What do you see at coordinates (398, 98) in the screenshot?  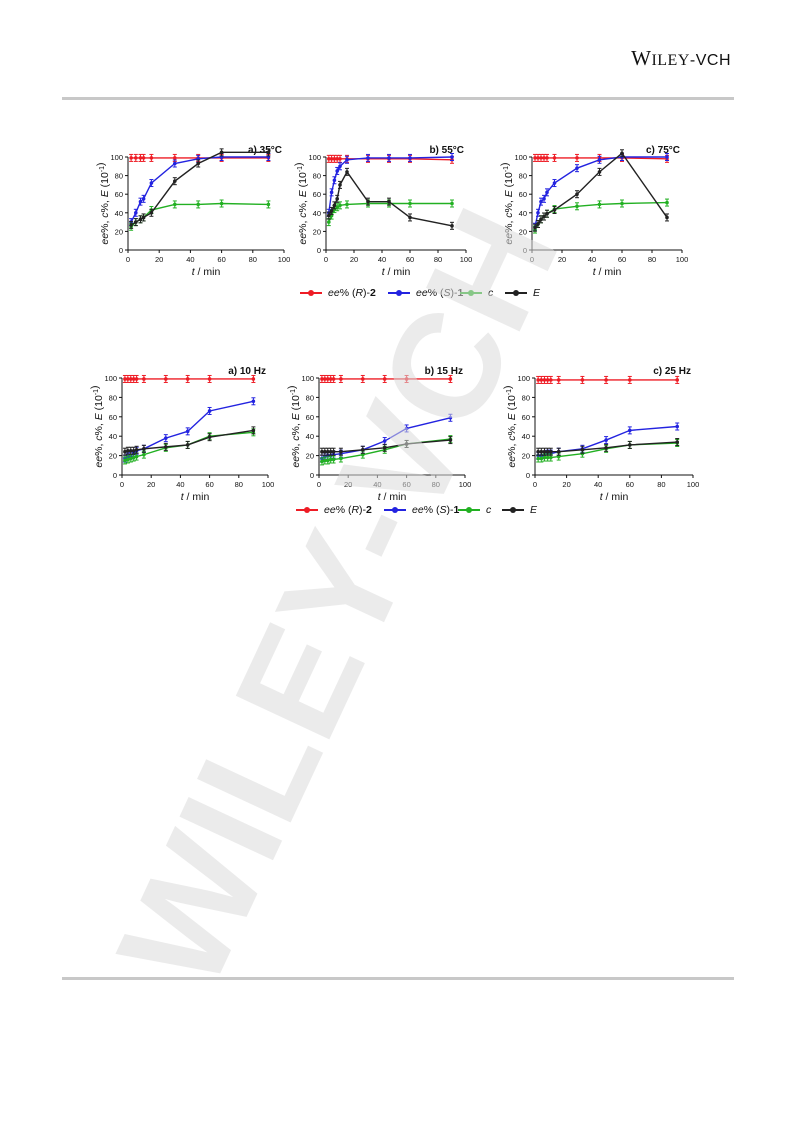 I see `header-rule` at bounding box center [398, 98].